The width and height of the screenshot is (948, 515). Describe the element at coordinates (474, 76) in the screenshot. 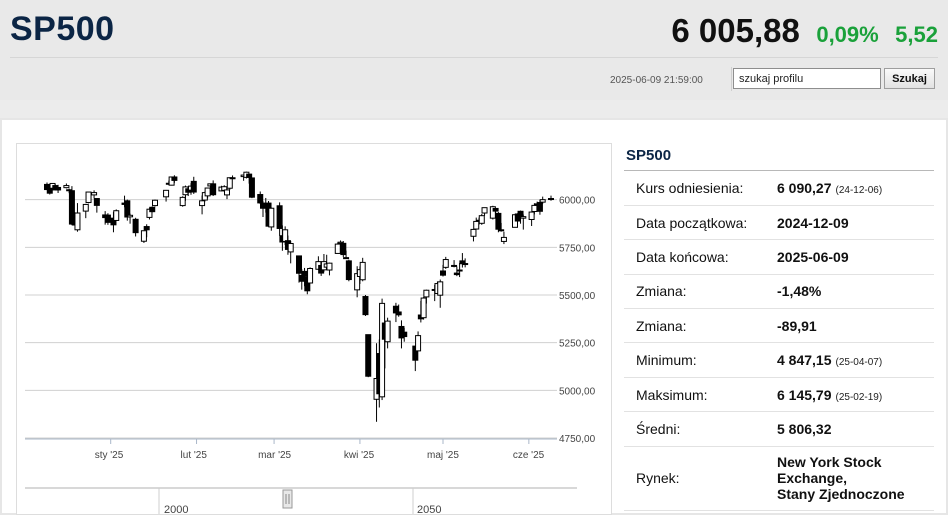

I see `search-bar: 2025-06-09 21:59:00 Szukaj` at that location.